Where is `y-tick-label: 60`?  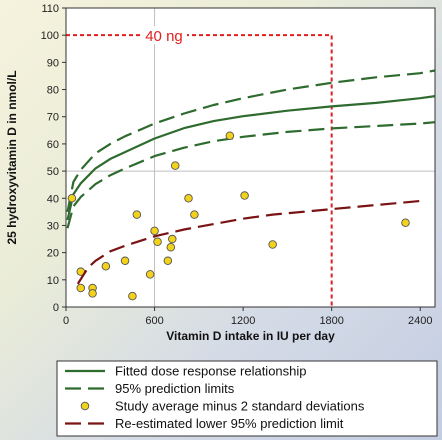 y-tick-label: 60 is located at coordinates (53, 145).